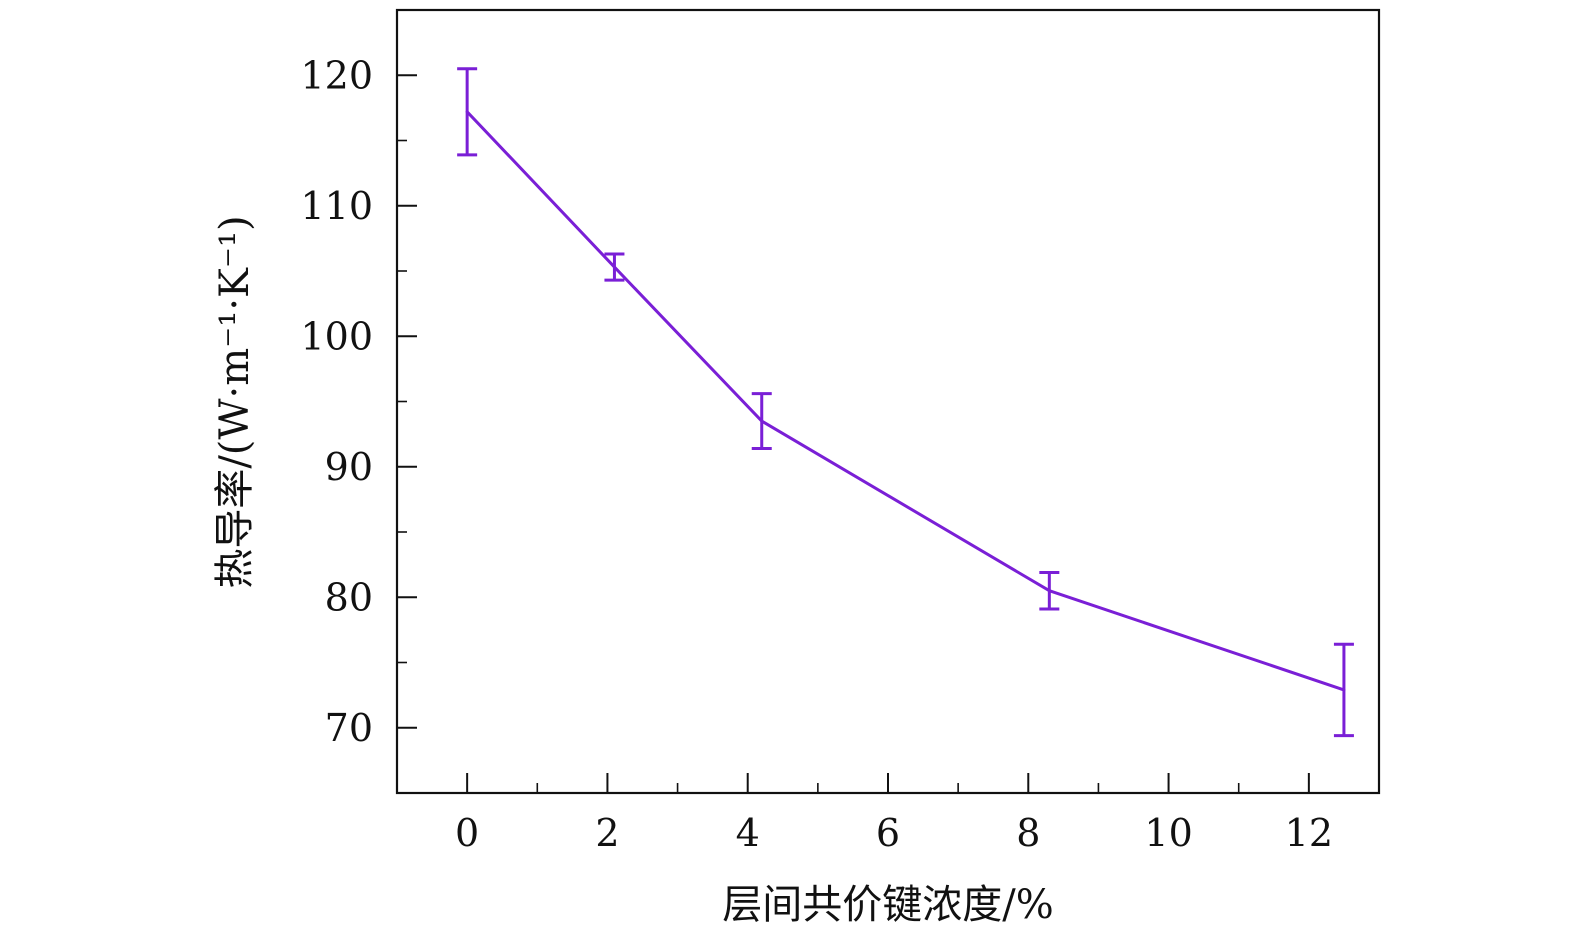  I want to click on x-tick-label: 2, so click(607, 833).